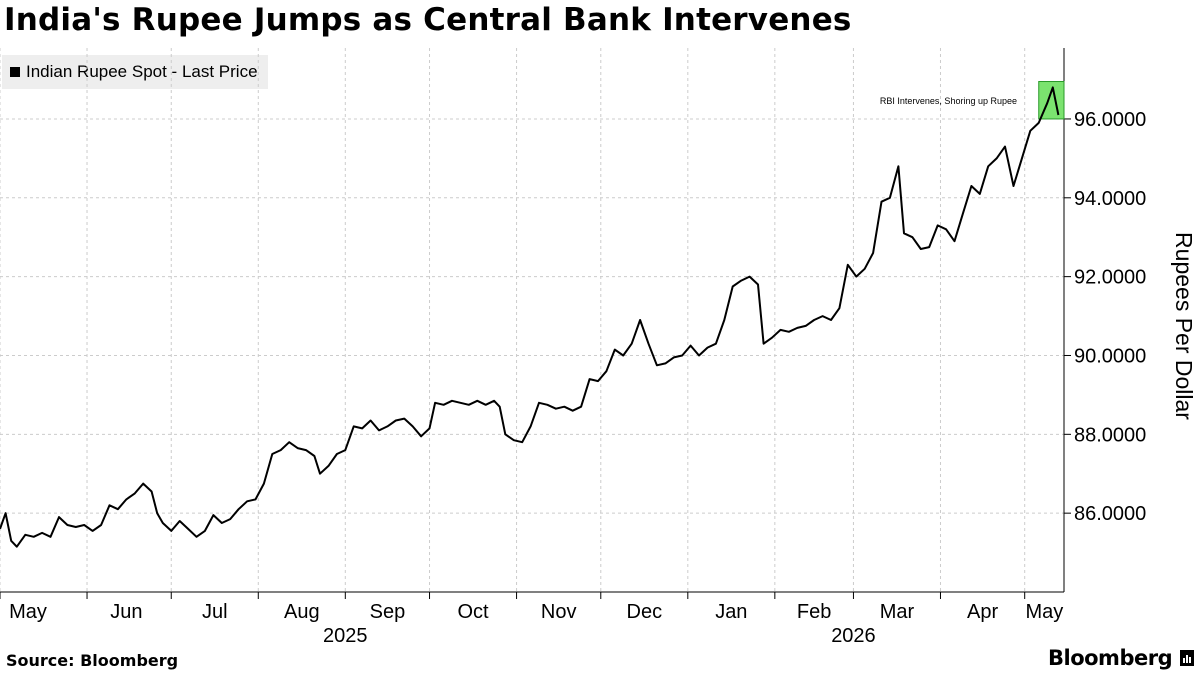 This screenshot has width=1200, height=675. I want to click on x-month-label: Sep, so click(388, 612).